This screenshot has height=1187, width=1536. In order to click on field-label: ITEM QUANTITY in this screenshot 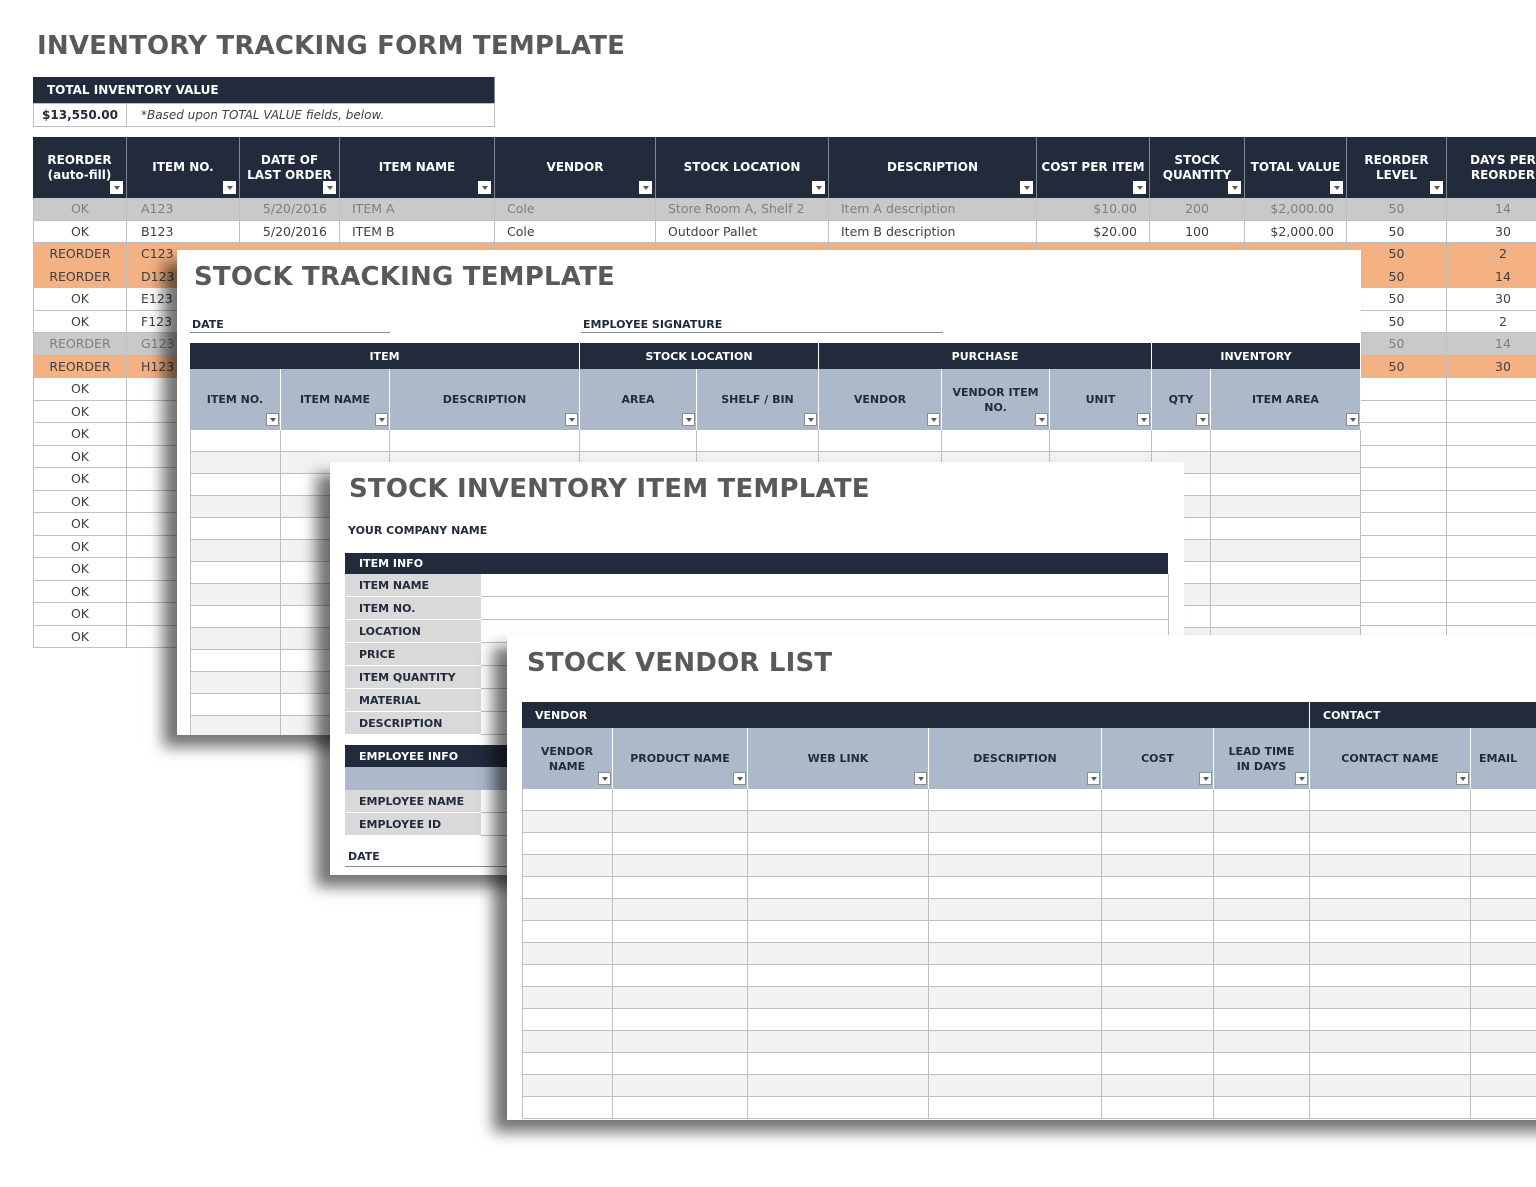, I will do `click(413, 677)`.